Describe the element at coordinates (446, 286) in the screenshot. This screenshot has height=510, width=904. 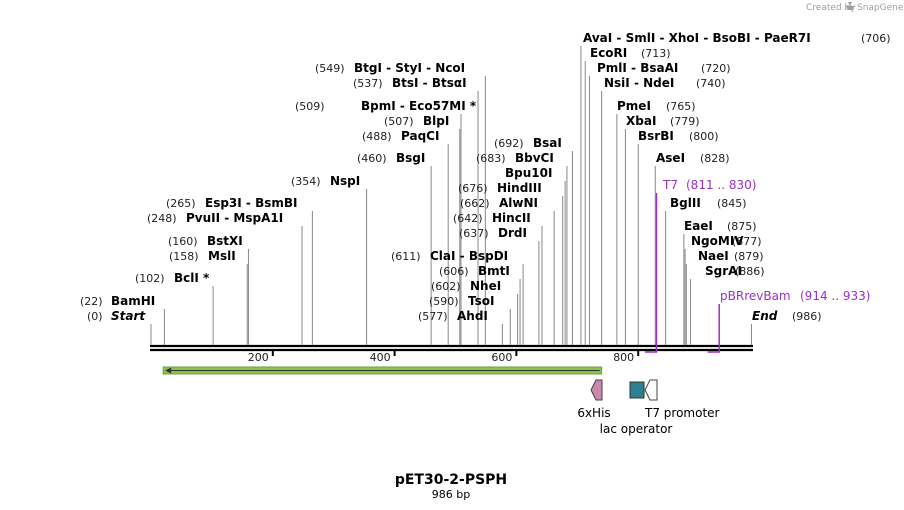
I see `site-position: (602)` at that location.